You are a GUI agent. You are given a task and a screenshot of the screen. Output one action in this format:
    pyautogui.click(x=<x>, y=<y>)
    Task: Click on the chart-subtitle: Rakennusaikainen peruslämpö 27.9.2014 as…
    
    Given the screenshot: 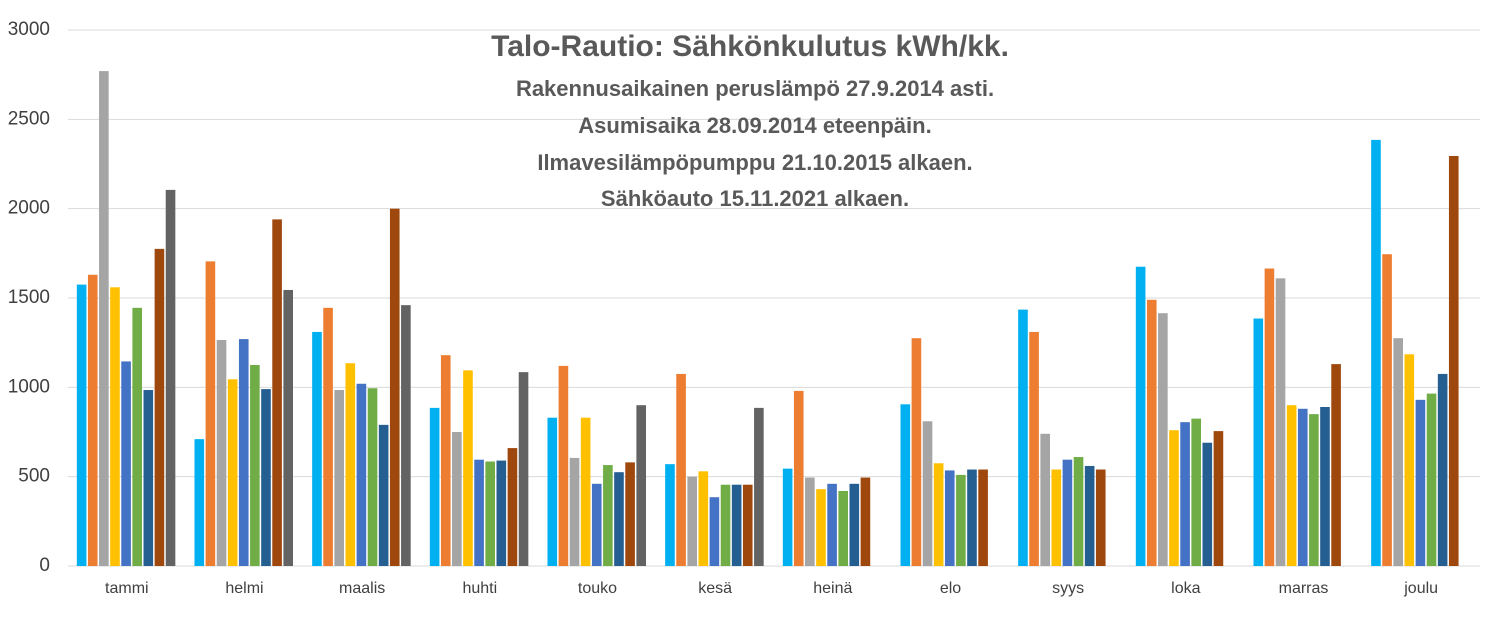 What is the action you would take?
    pyautogui.click(x=755, y=88)
    